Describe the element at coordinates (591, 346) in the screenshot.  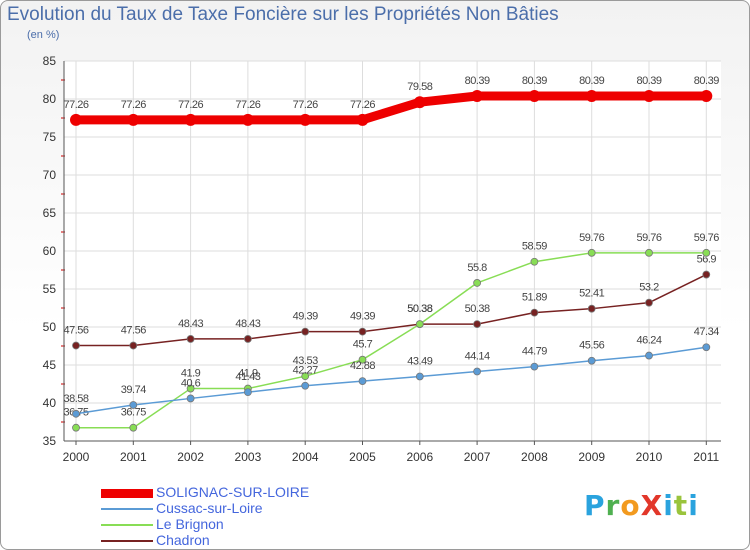
I see `data-label-1: 45.56` at that location.